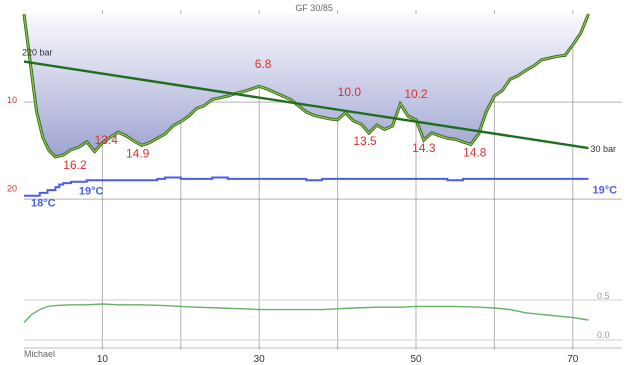 The width and height of the screenshot is (636, 365). Describe the element at coordinates (43, 204) in the screenshot. I see `temp-start-label: 18°C` at that location.